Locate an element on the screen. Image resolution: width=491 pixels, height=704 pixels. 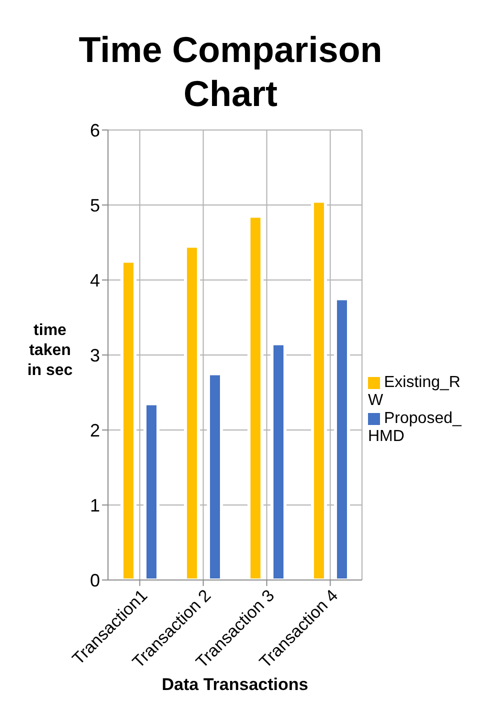
y-tick-label: 3 is located at coordinates (95, 355).